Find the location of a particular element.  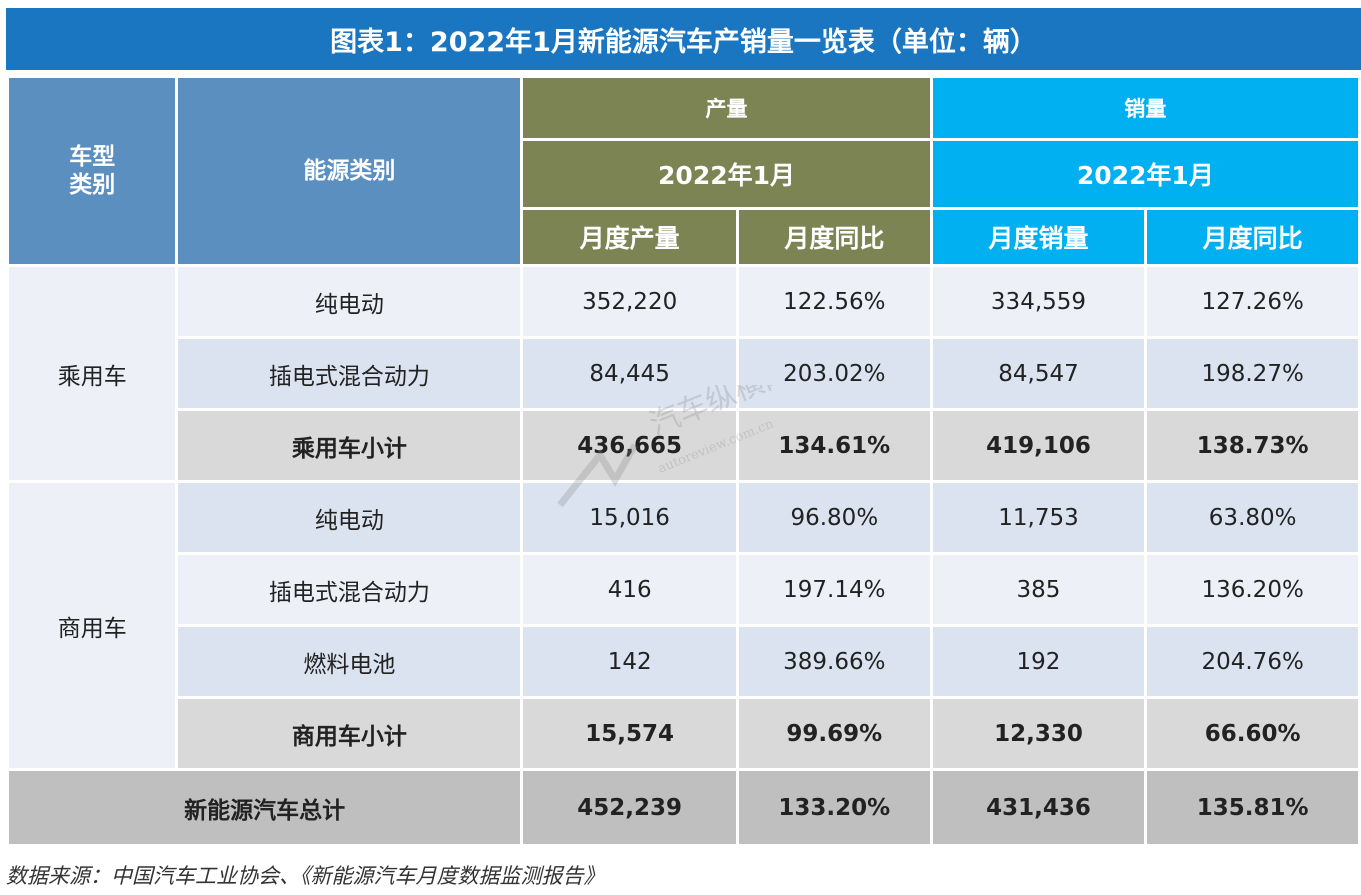

sales-cell: 84,547 is located at coordinates (1038, 373).